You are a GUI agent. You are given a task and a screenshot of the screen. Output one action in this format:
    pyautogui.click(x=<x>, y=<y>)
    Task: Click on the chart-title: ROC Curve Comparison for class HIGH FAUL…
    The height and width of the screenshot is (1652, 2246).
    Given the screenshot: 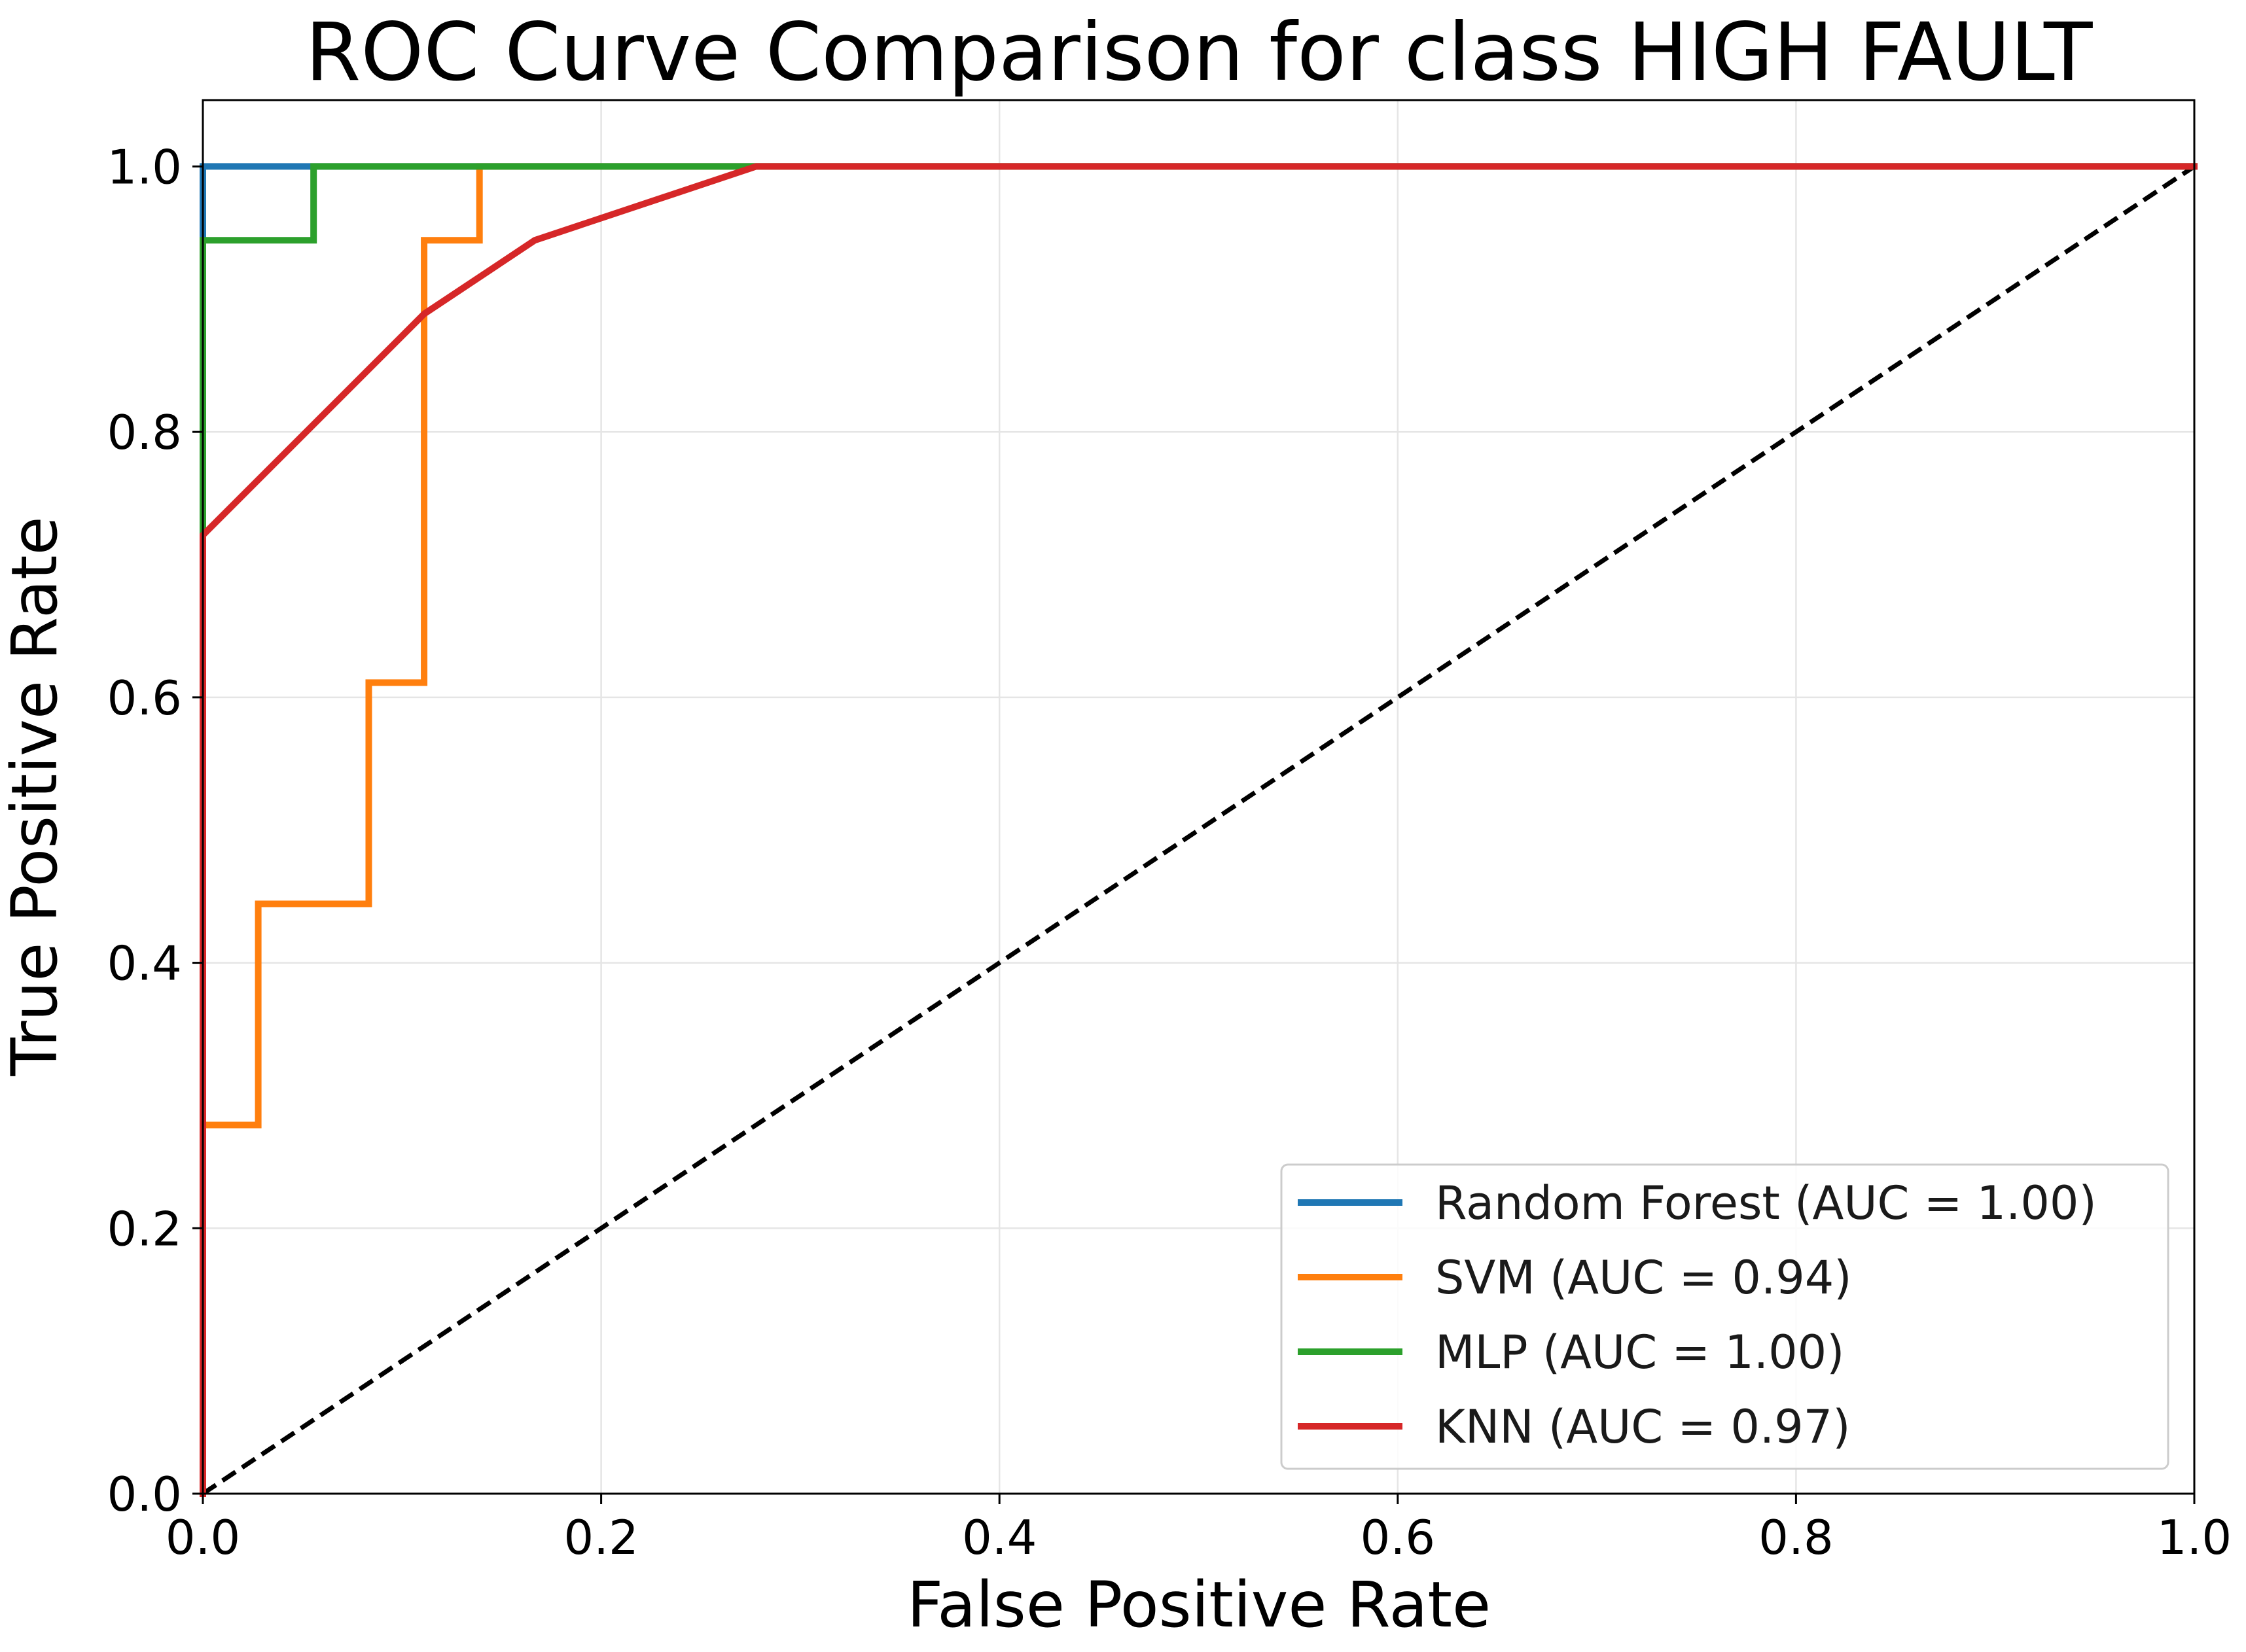 What is the action you would take?
    pyautogui.click(x=1199, y=52)
    